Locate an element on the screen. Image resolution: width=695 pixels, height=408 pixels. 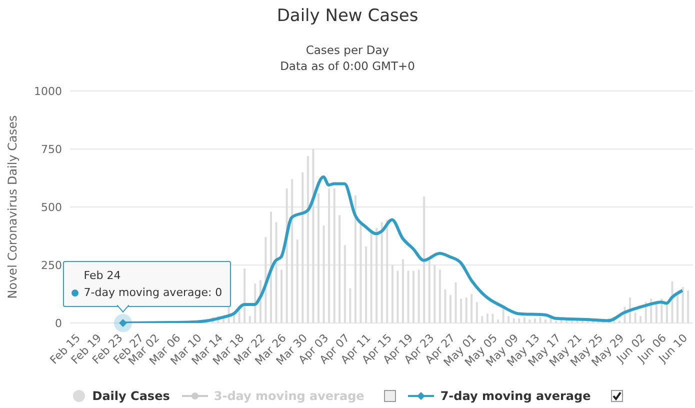
y-tick-label: 750 is located at coordinates (51, 149).